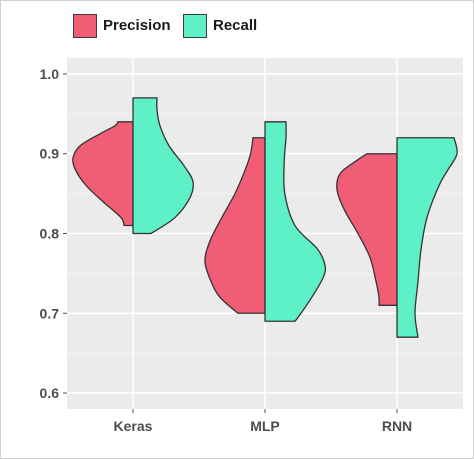 The image size is (474, 459). What do you see at coordinates (50, 74) in the screenshot?
I see `y-tick-label: 1.0` at bounding box center [50, 74].